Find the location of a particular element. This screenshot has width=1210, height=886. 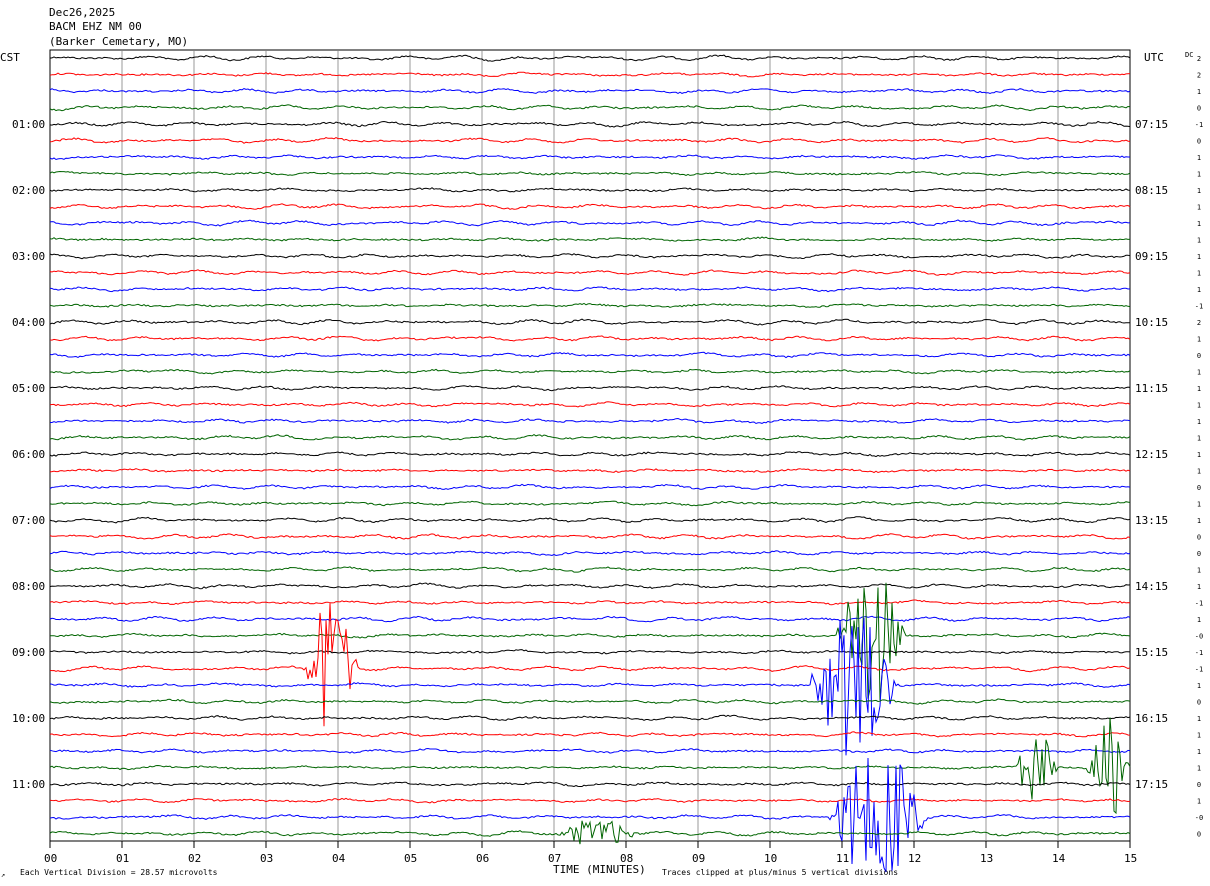

x-tick-label-02: 02 is located at coordinates (194, 858).